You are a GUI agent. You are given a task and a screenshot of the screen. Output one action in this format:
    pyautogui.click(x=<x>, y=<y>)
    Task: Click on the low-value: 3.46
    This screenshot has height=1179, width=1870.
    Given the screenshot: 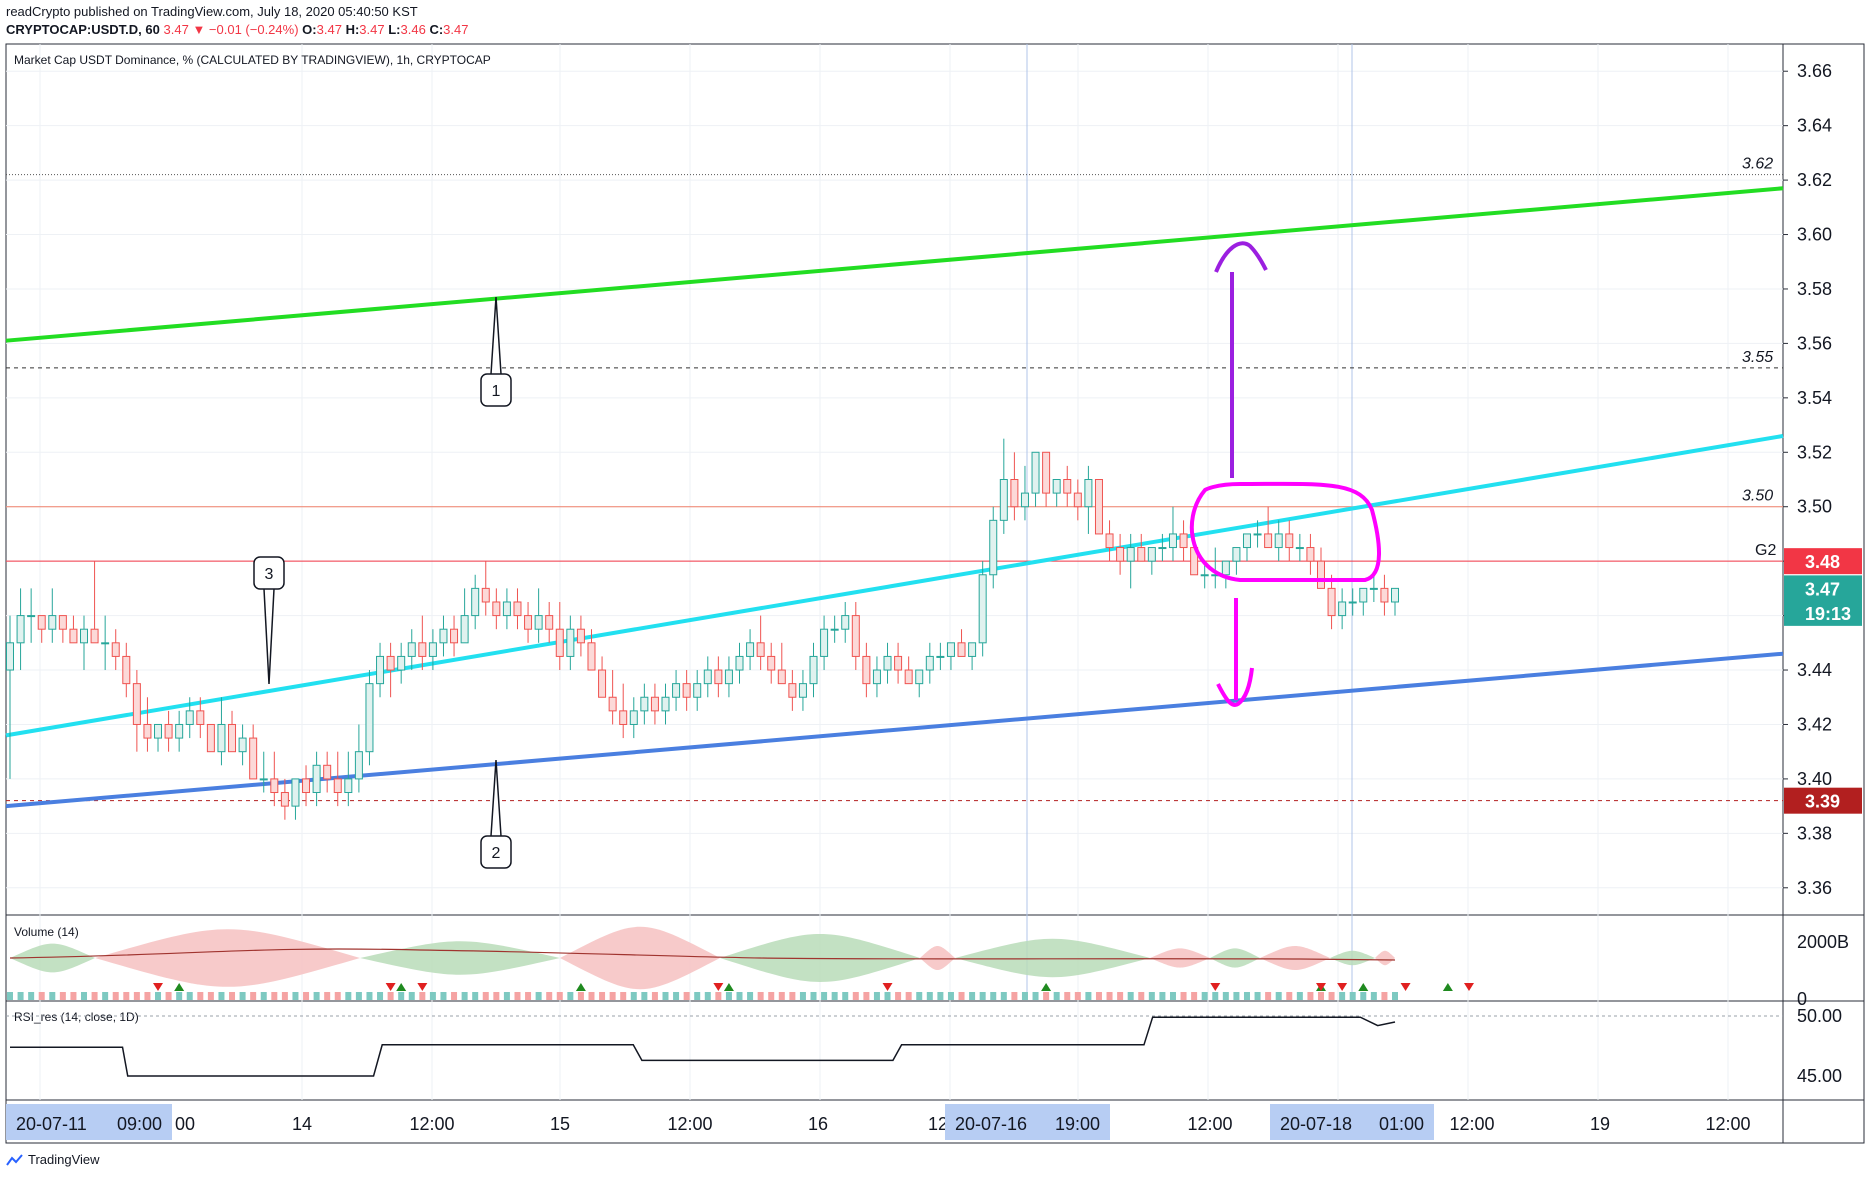 What is the action you would take?
    pyautogui.click(x=413, y=29)
    